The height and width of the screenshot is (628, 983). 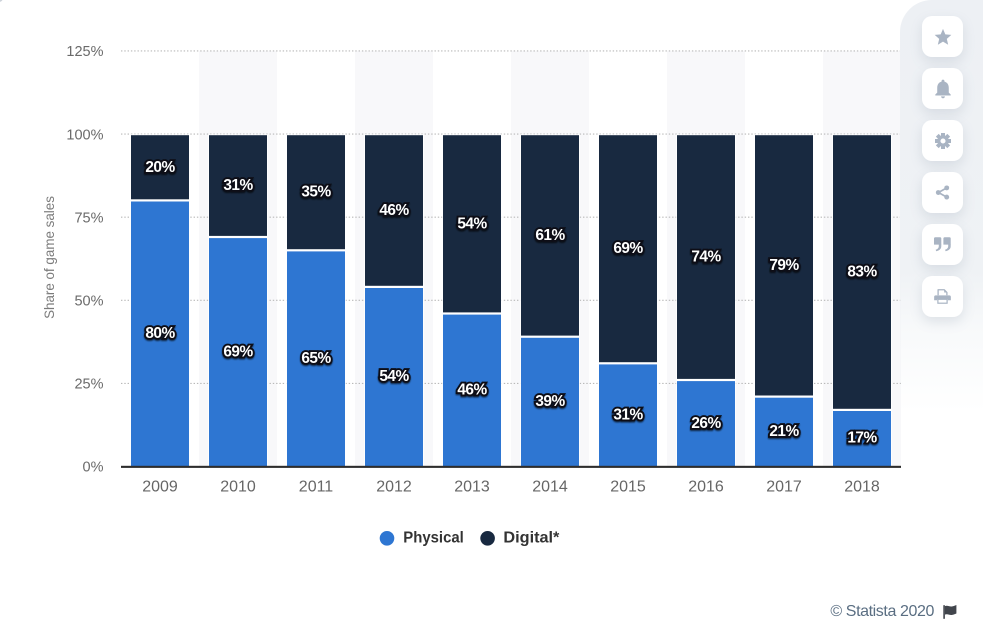 What do you see at coordinates (550, 487) in the screenshot?
I see `svg-text: 2014` at bounding box center [550, 487].